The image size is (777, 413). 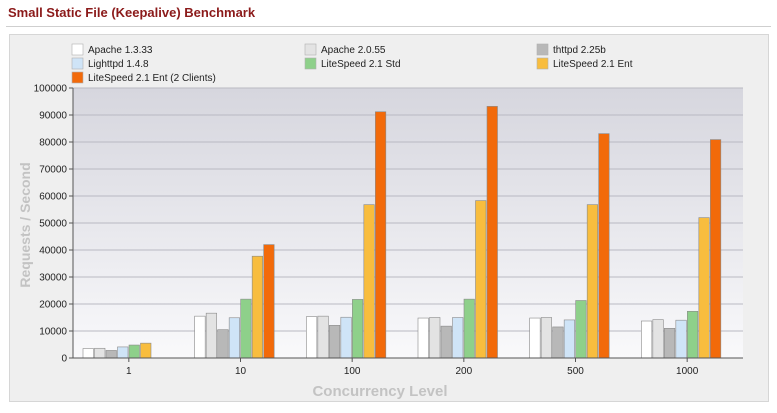 What do you see at coordinates (604, 246) in the screenshot?
I see `bar-litespeed-2-1-ent-2-clients--500` at bounding box center [604, 246].